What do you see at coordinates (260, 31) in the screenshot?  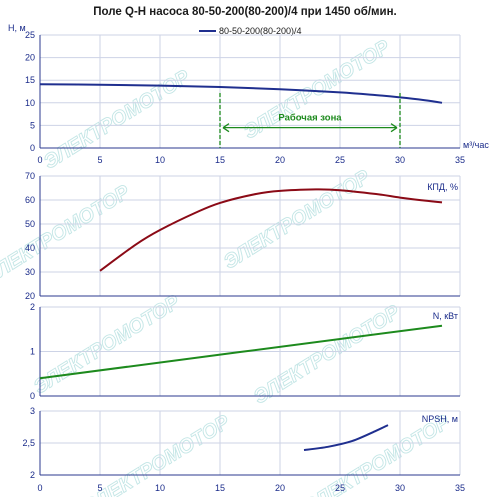 I see `legend-label: 80-50-200(80-200)/4` at bounding box center [260, 31].